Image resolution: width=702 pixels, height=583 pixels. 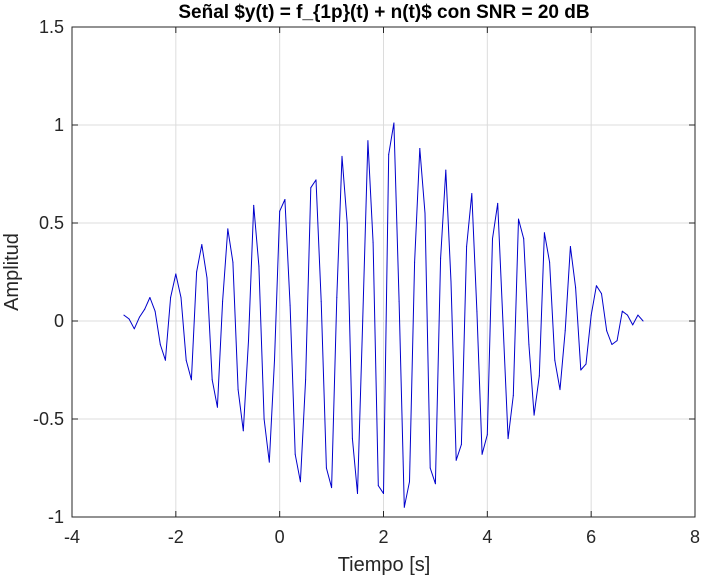 I want to click on x-tick-label: 8, so click(x=695, y=537).